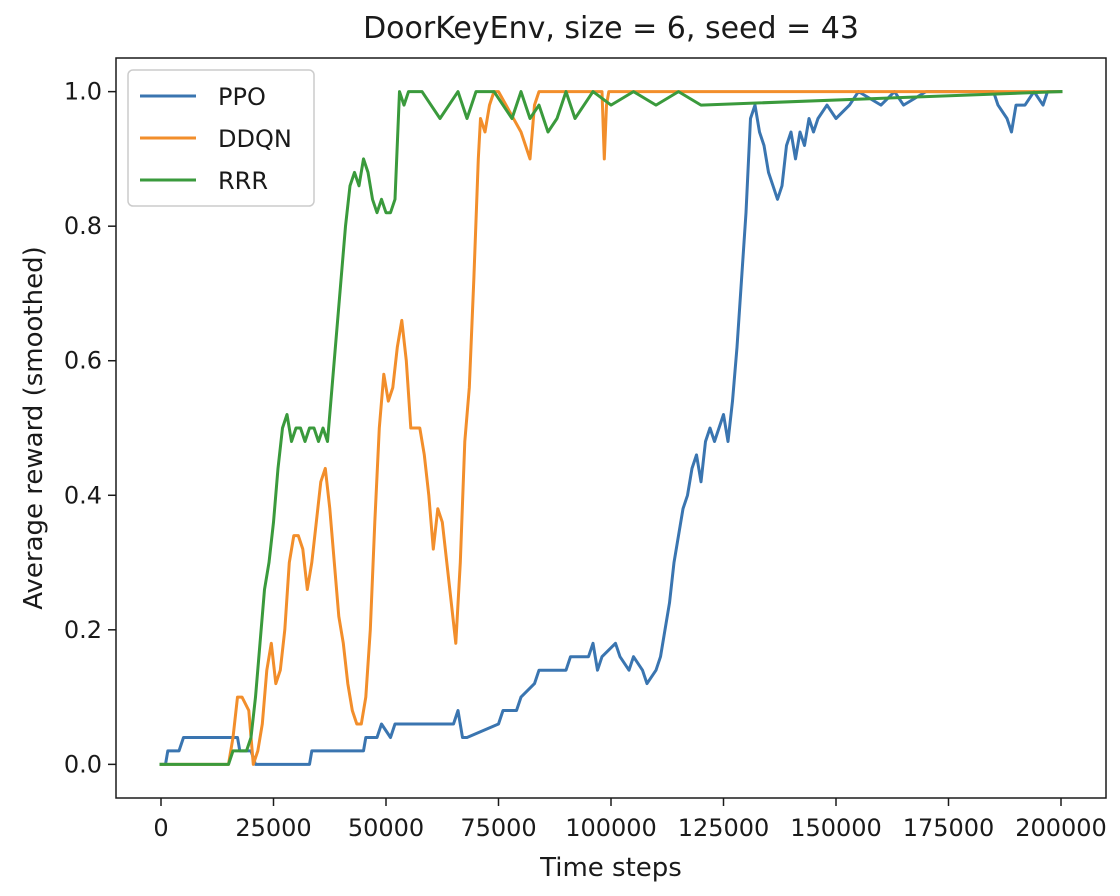 This screenshot has width=1120, height=896. I want to click on x-axis-label: Time steps, so click(610, 868).